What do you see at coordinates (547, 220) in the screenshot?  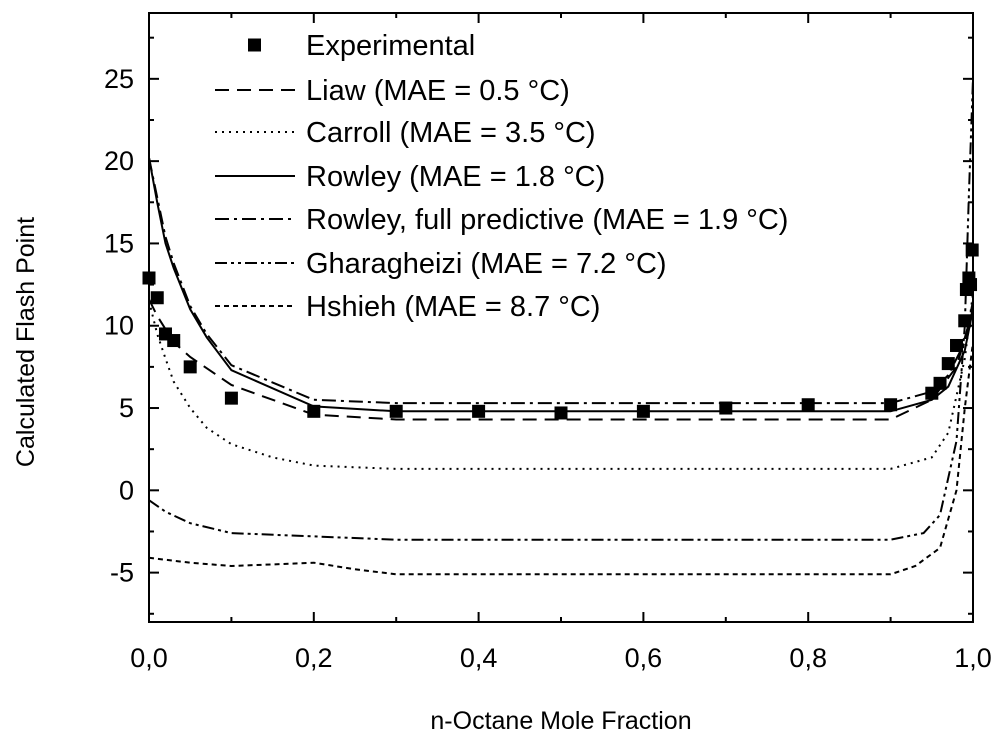 I see `legend-label: Rowley, full predictive (MAE = 1.9 °C)` at bounding box center [547, 220].